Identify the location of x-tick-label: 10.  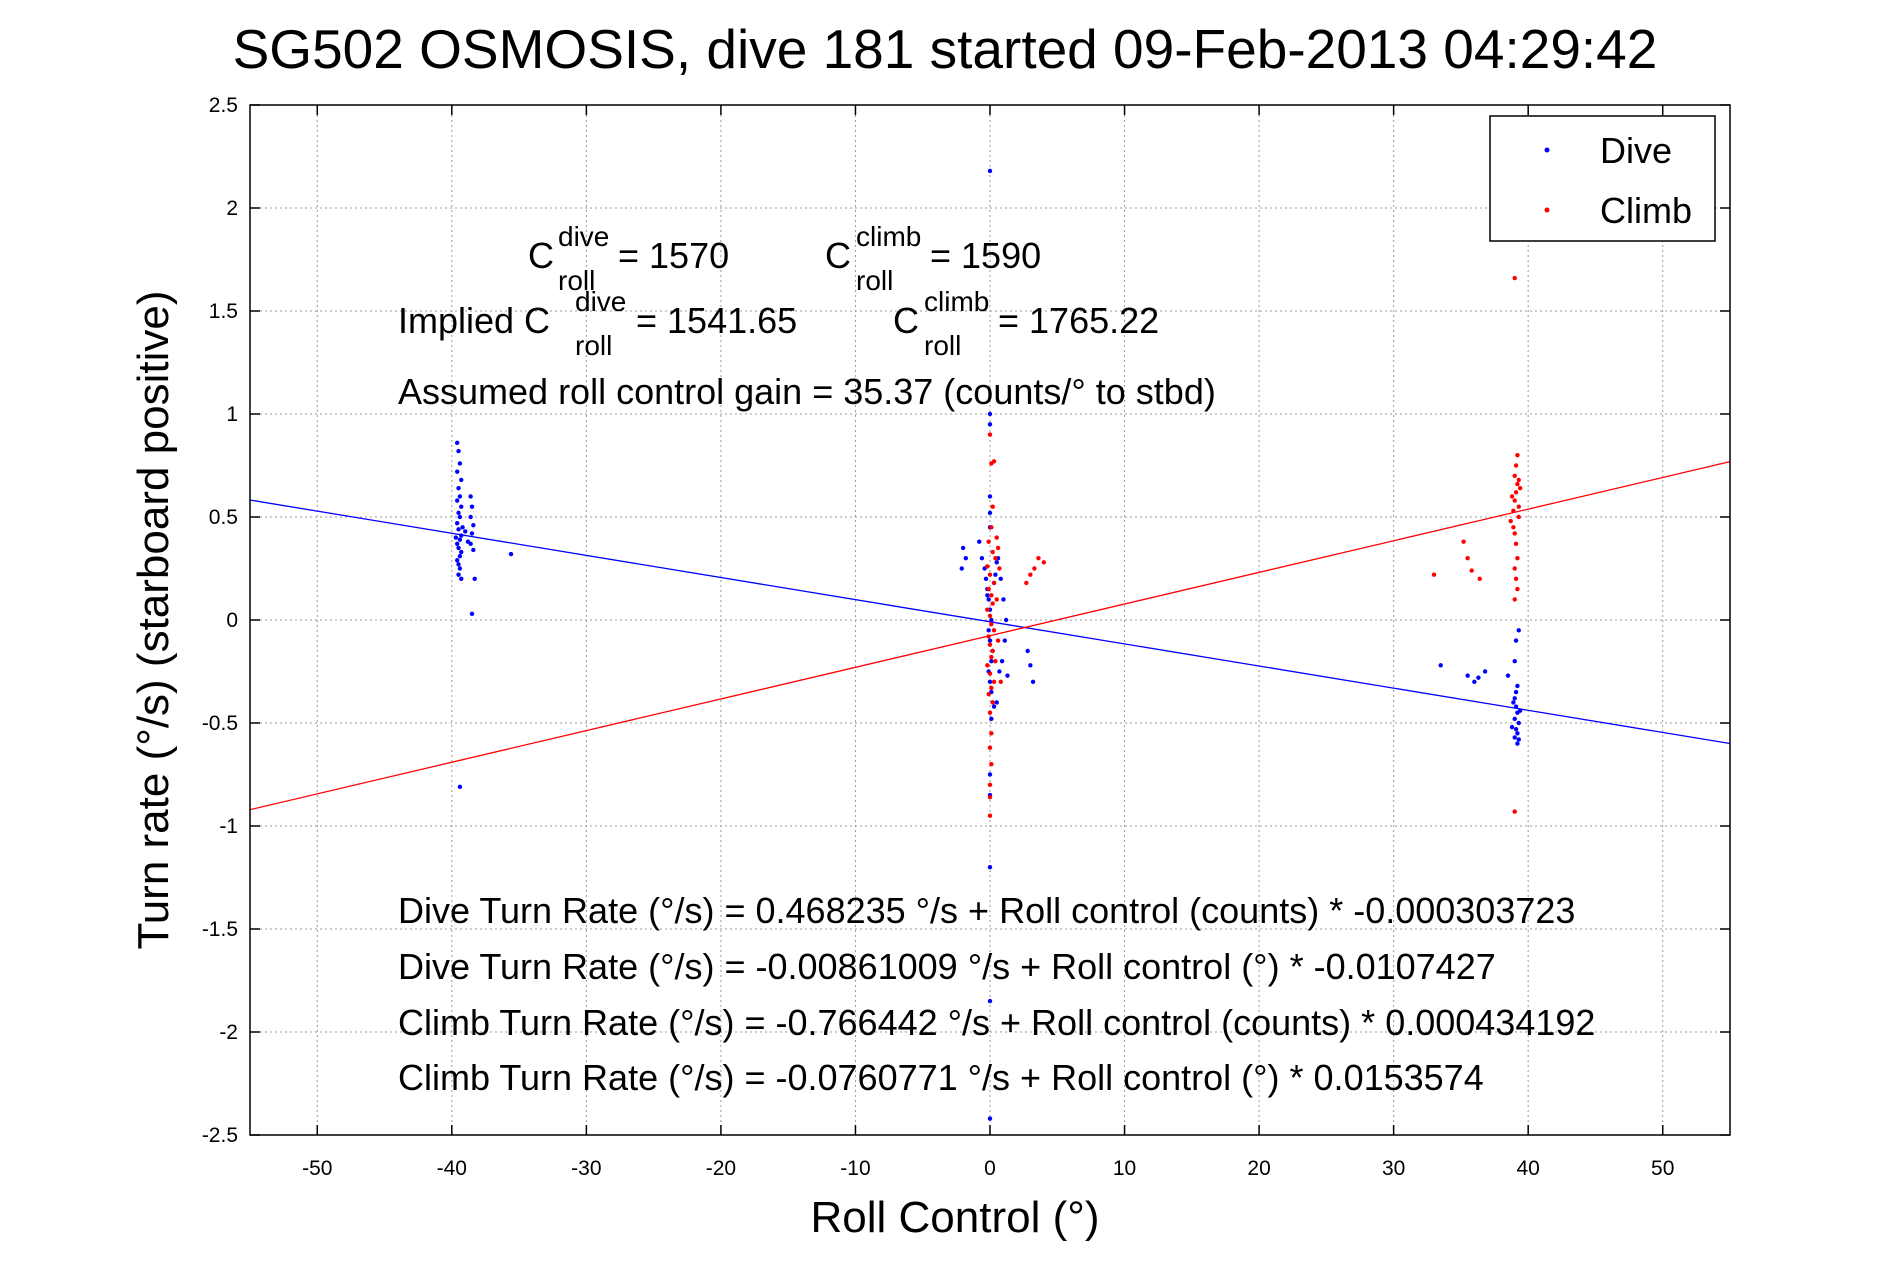
(1124, 1168).